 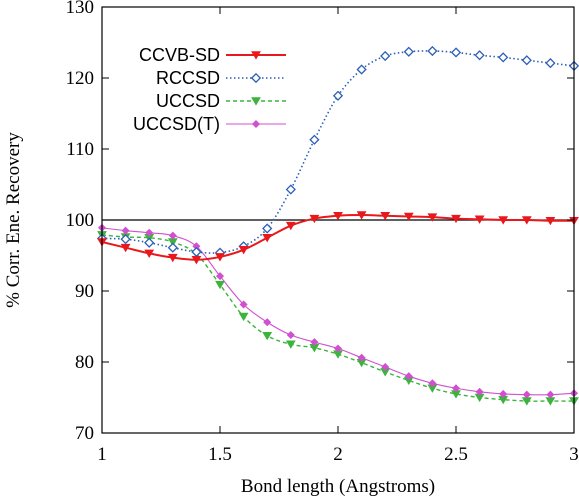 What do you see at coordinates (338, 486) in the screenshot?
I see `x-axis-label: Bond length (Angstroms)` at bounding box center [338, 486].